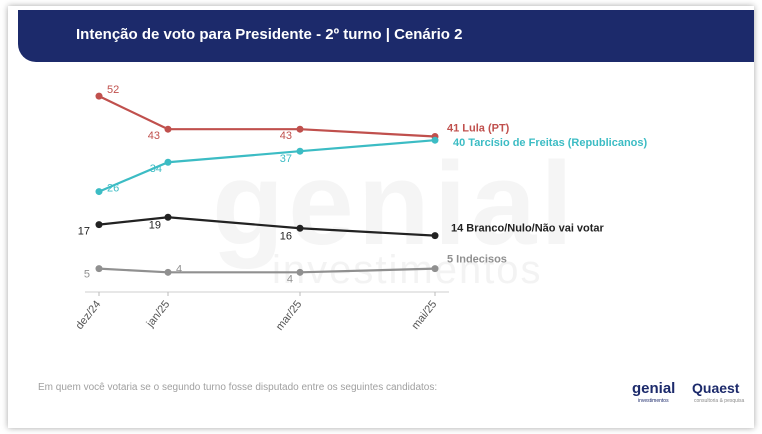  I want to click on x-tick-label-2: mar/25, so click(289, 315).